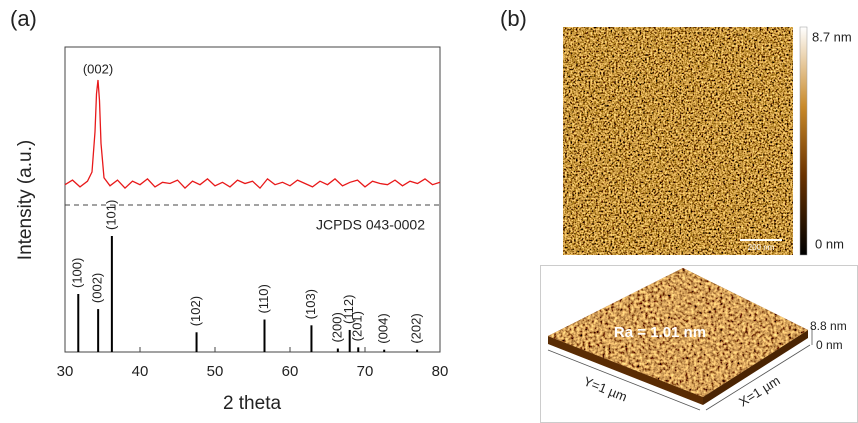 The image size is (858, 423). What do you see at coordinates (606, 389) in the screenshot?
I see `y-axis-3d: Y=1 µm` at bounding box center [606, 389].